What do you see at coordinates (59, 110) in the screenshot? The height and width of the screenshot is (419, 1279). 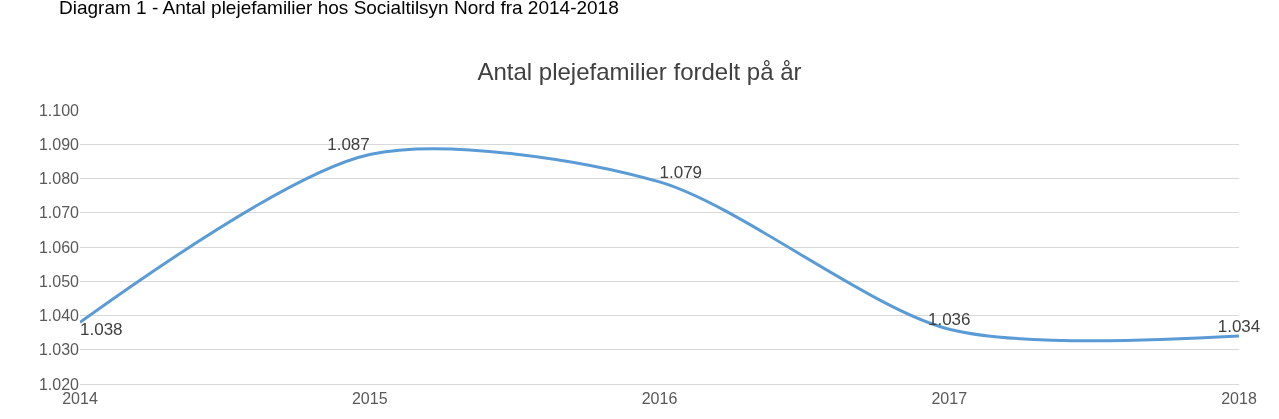 I see `y-tick-label: 1.100` at bounding box center [59, 110].